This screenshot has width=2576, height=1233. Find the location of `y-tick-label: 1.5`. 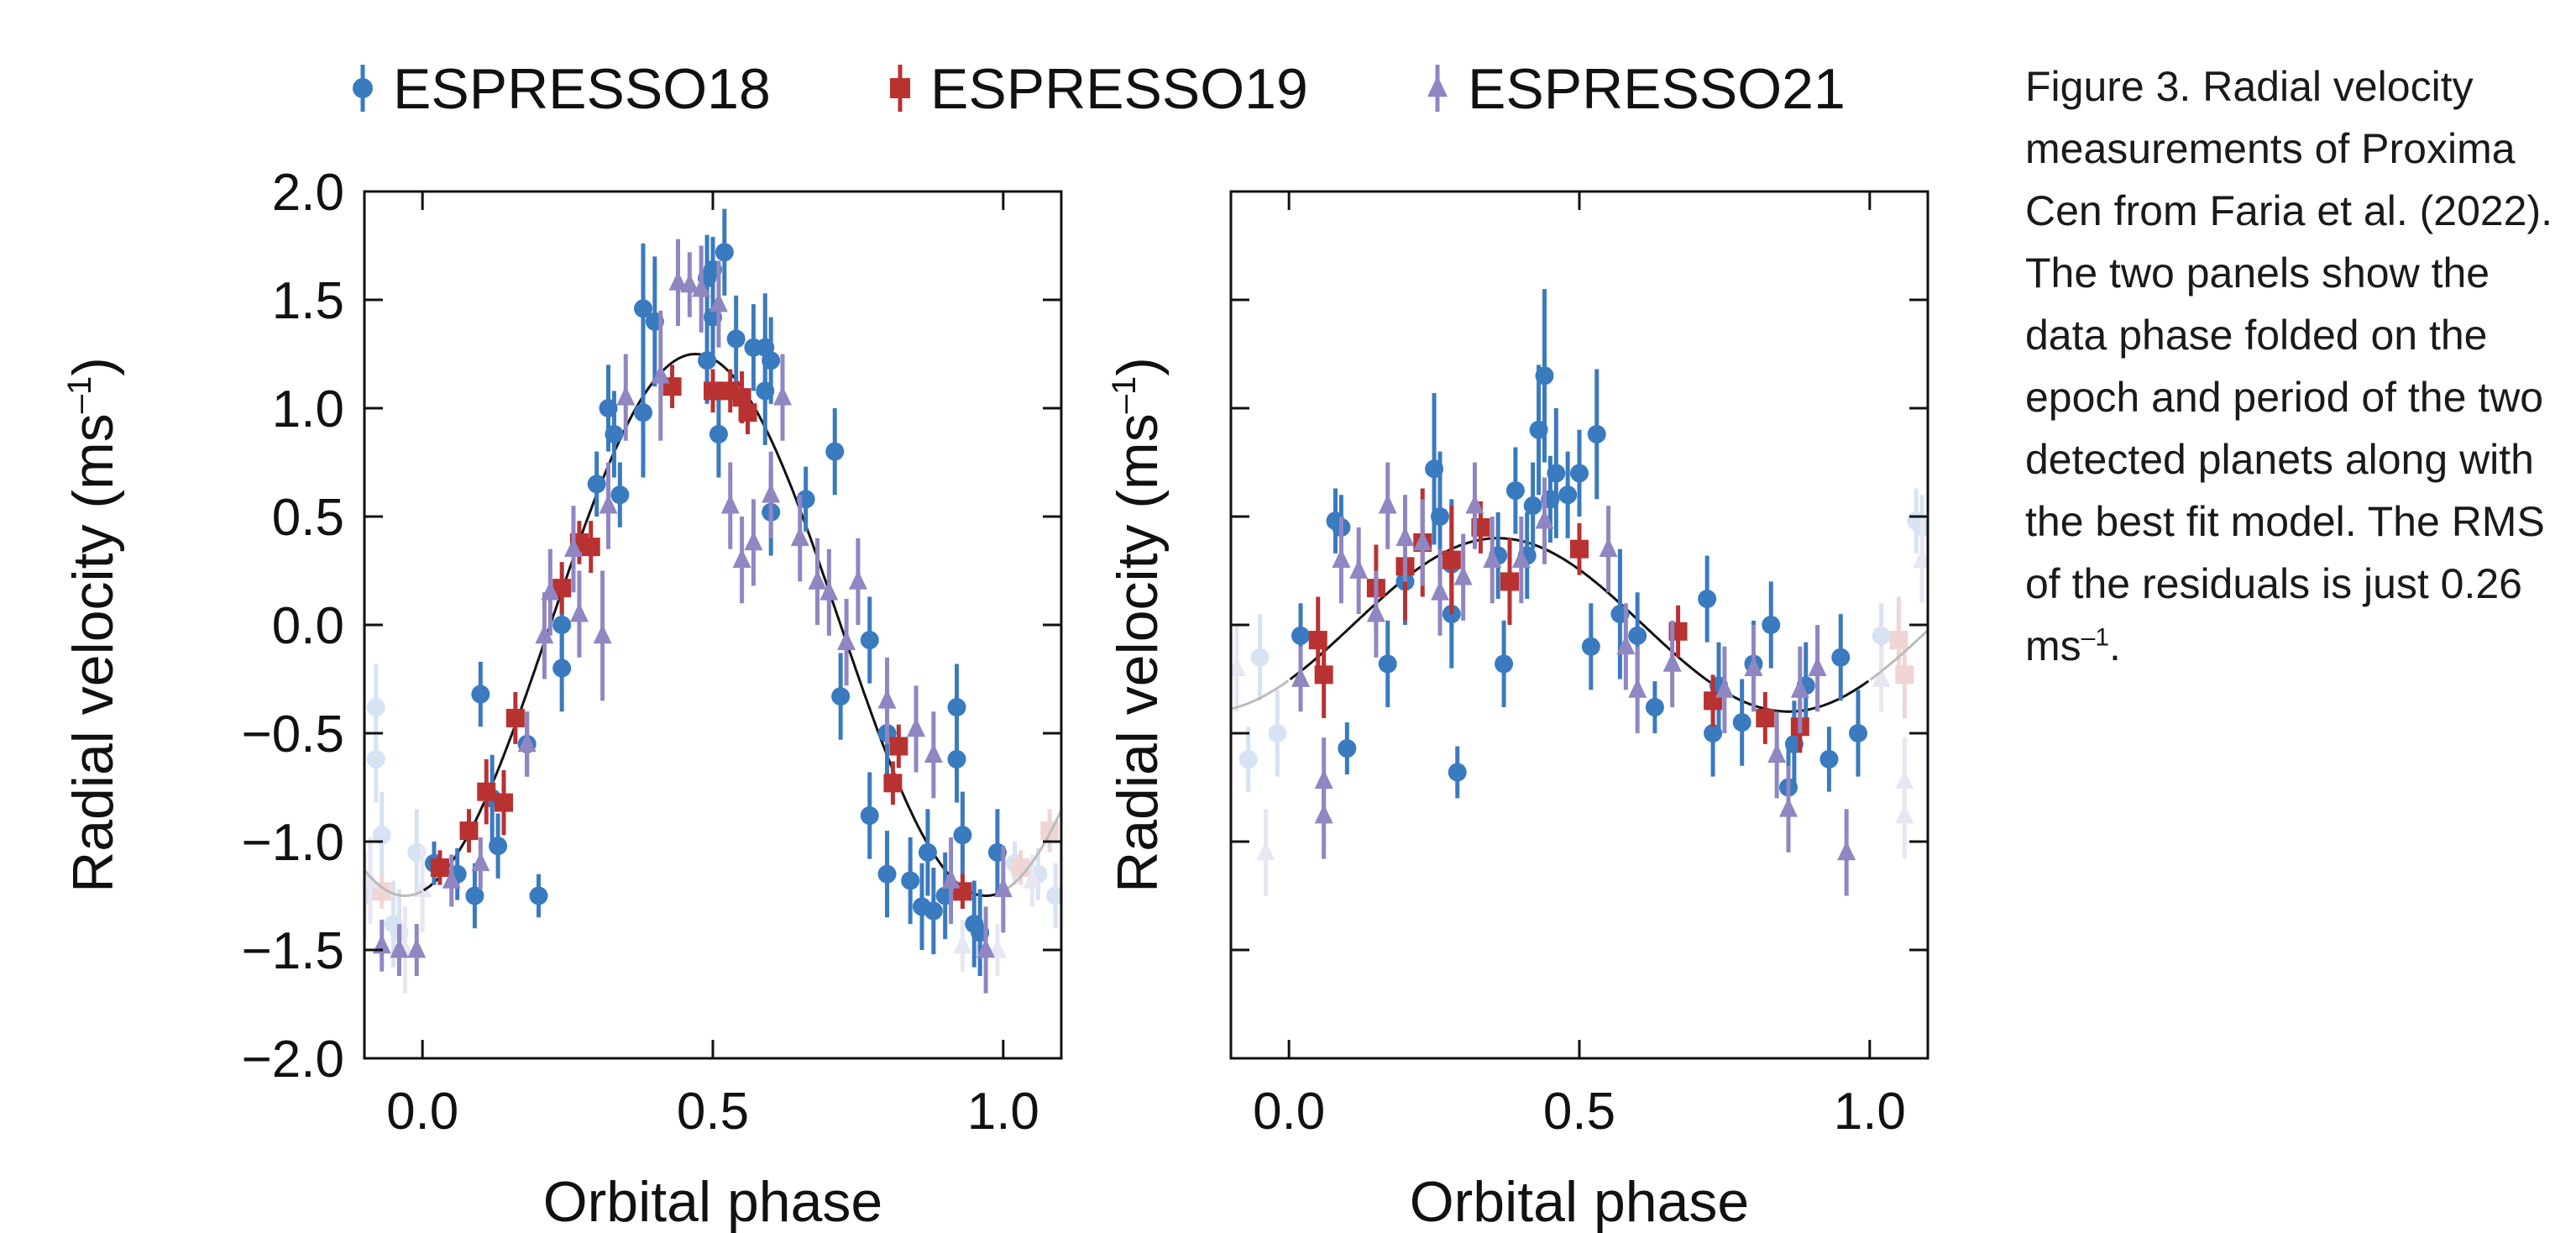

y-tick-label: 1.5 is located at coordinates (308, 301).